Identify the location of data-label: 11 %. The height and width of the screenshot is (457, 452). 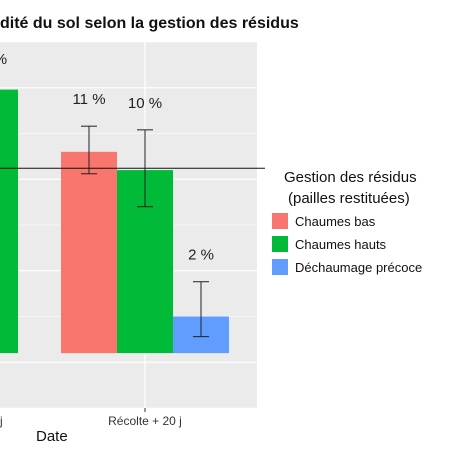
(88, 99).